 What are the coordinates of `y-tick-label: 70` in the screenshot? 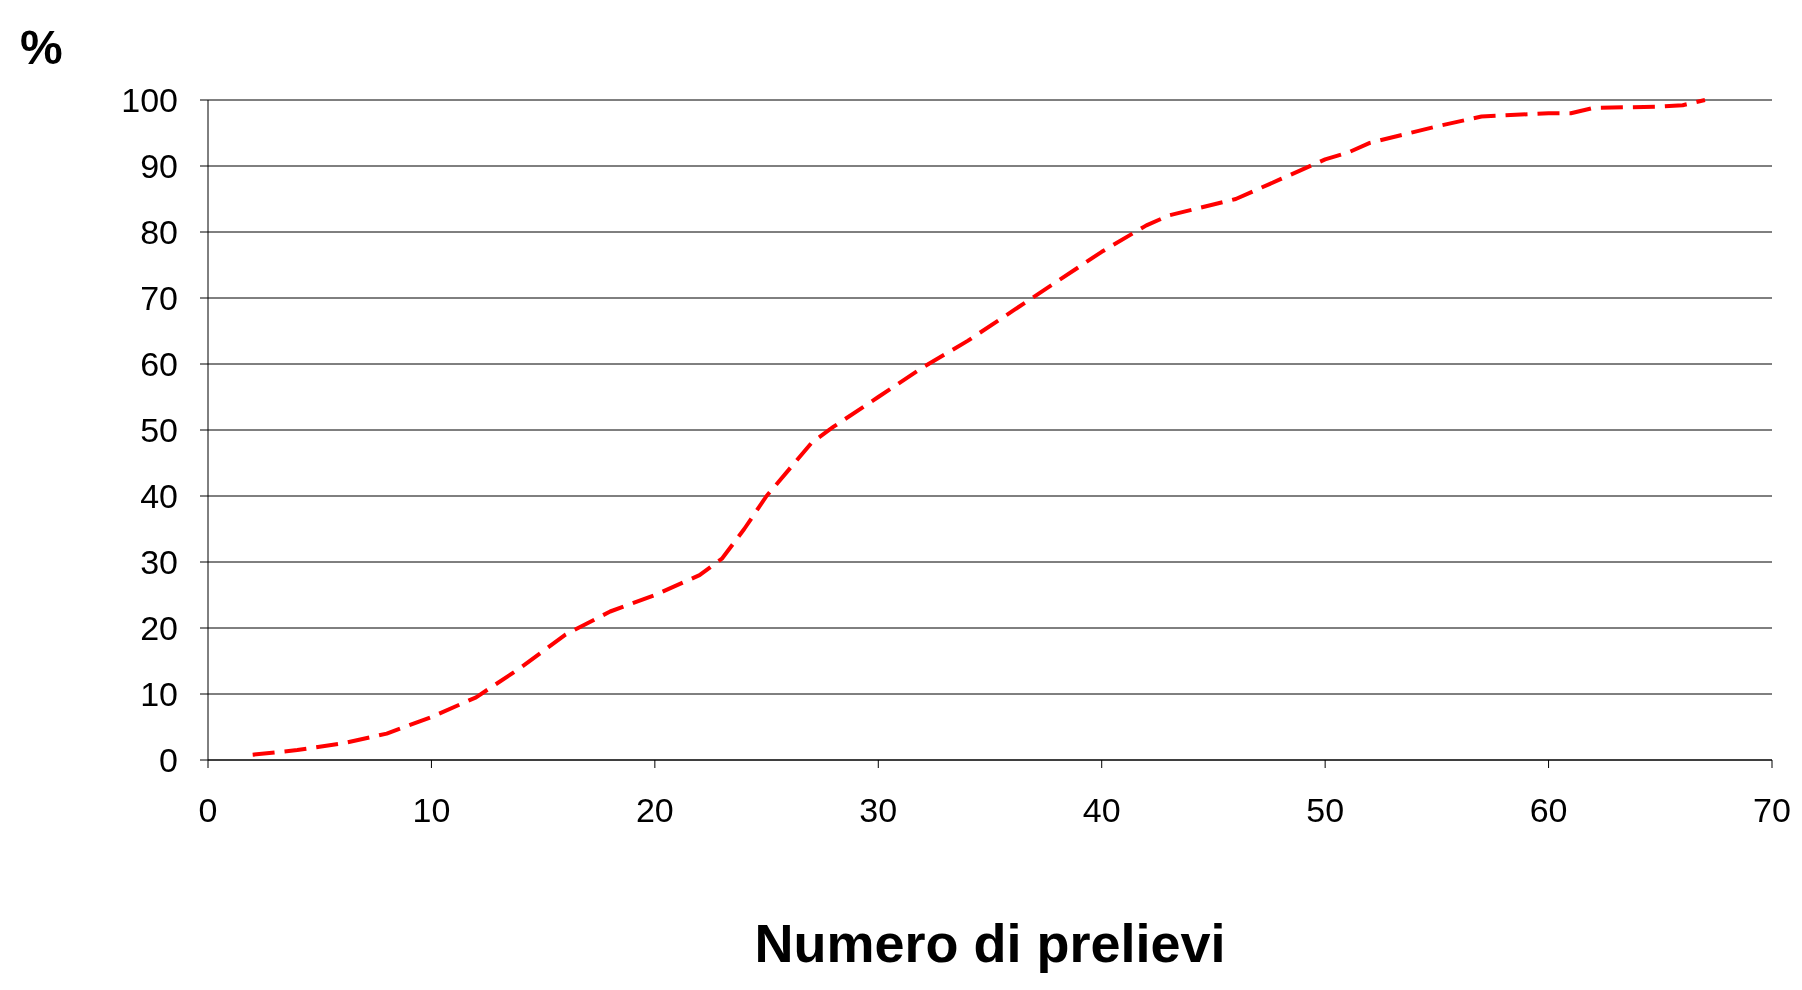 It's located at (159, 297).